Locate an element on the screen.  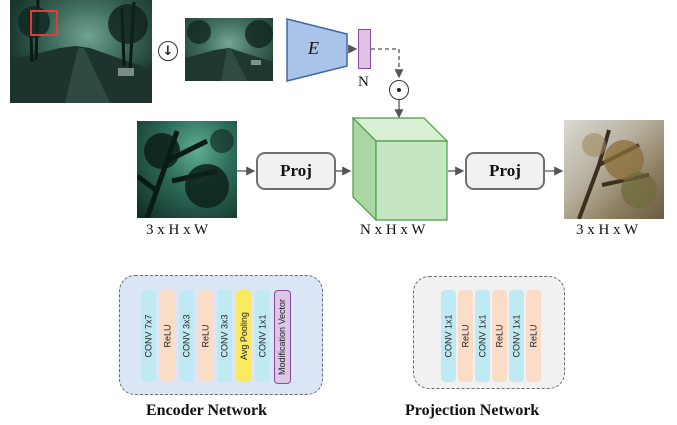
night-scene-image is located at coordinates (81, 51).